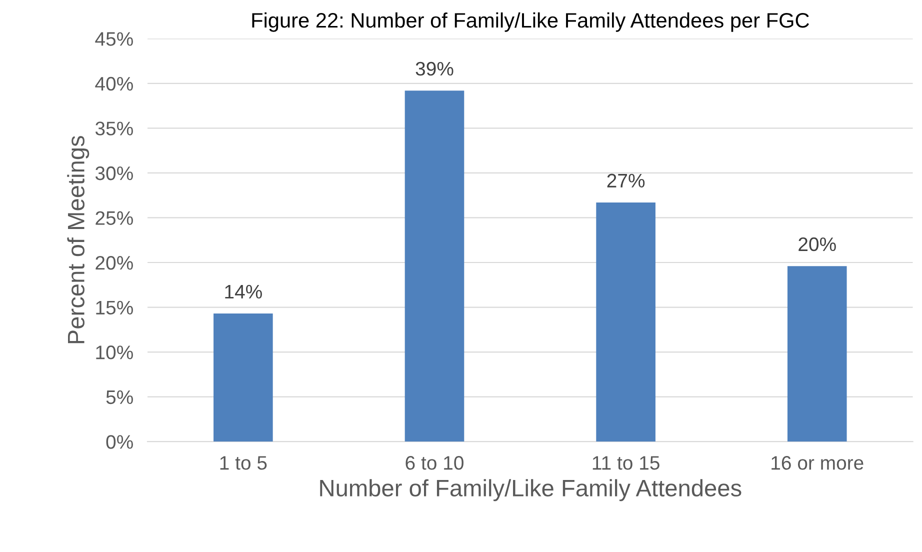 This screenshot has height=552, width=922. What do you see at coordinates (119, 442) in the screenshot?
I see `y-tick-label: 0%` at bounding box center [119, 442].